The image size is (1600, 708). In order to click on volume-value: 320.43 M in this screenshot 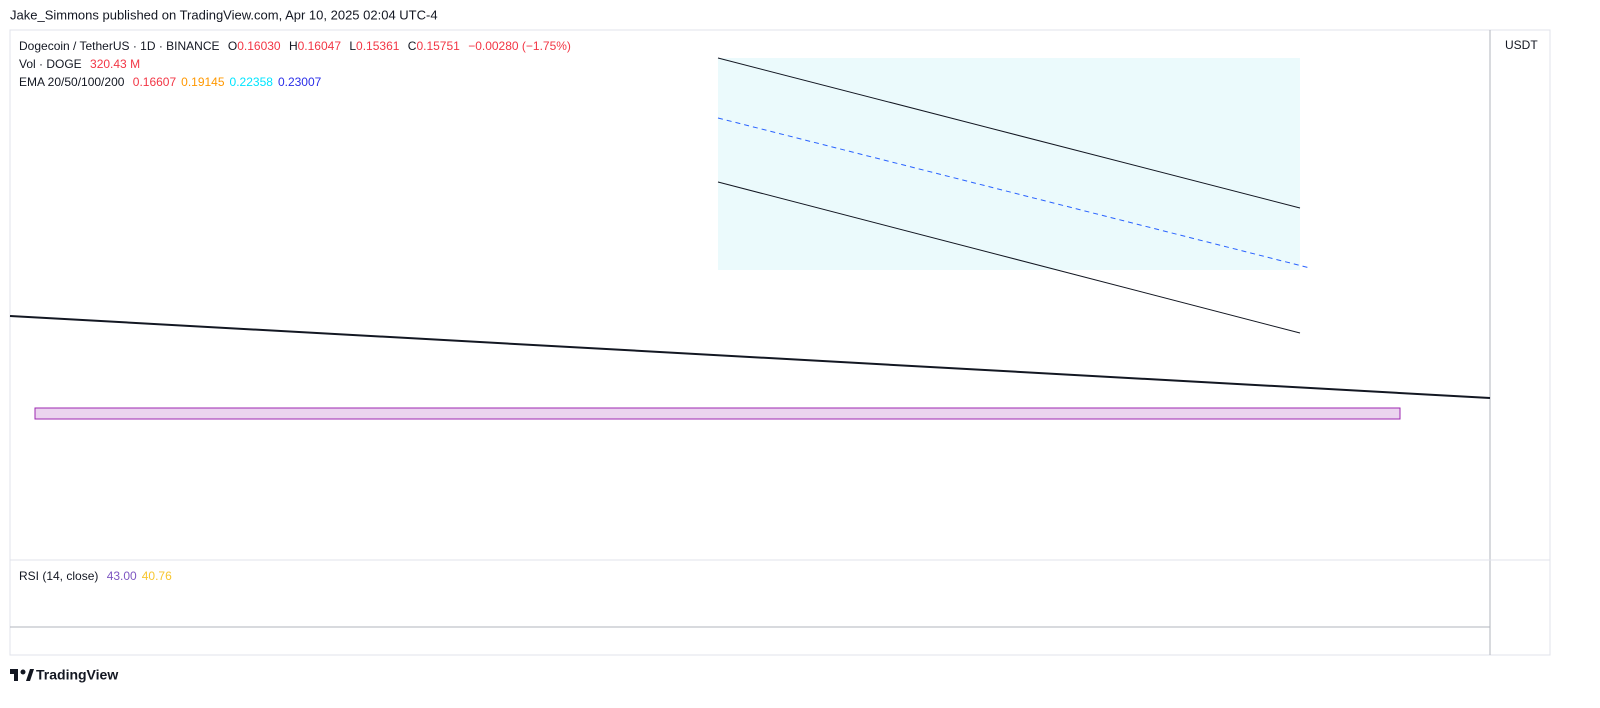, I will do `click(115, 64)`.